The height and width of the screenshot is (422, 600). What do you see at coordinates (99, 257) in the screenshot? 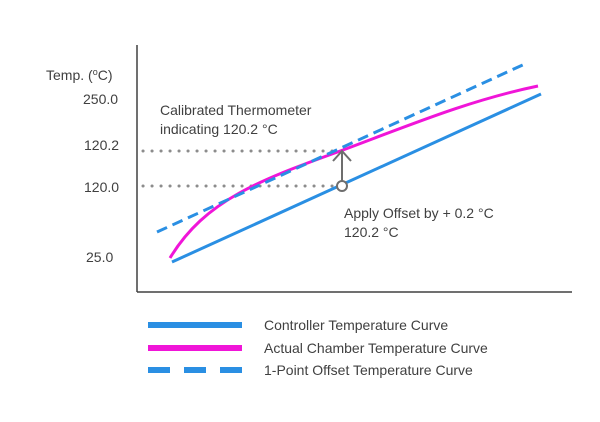
I see `tick-label-25: 25.0` at bounding box center [99, 257].